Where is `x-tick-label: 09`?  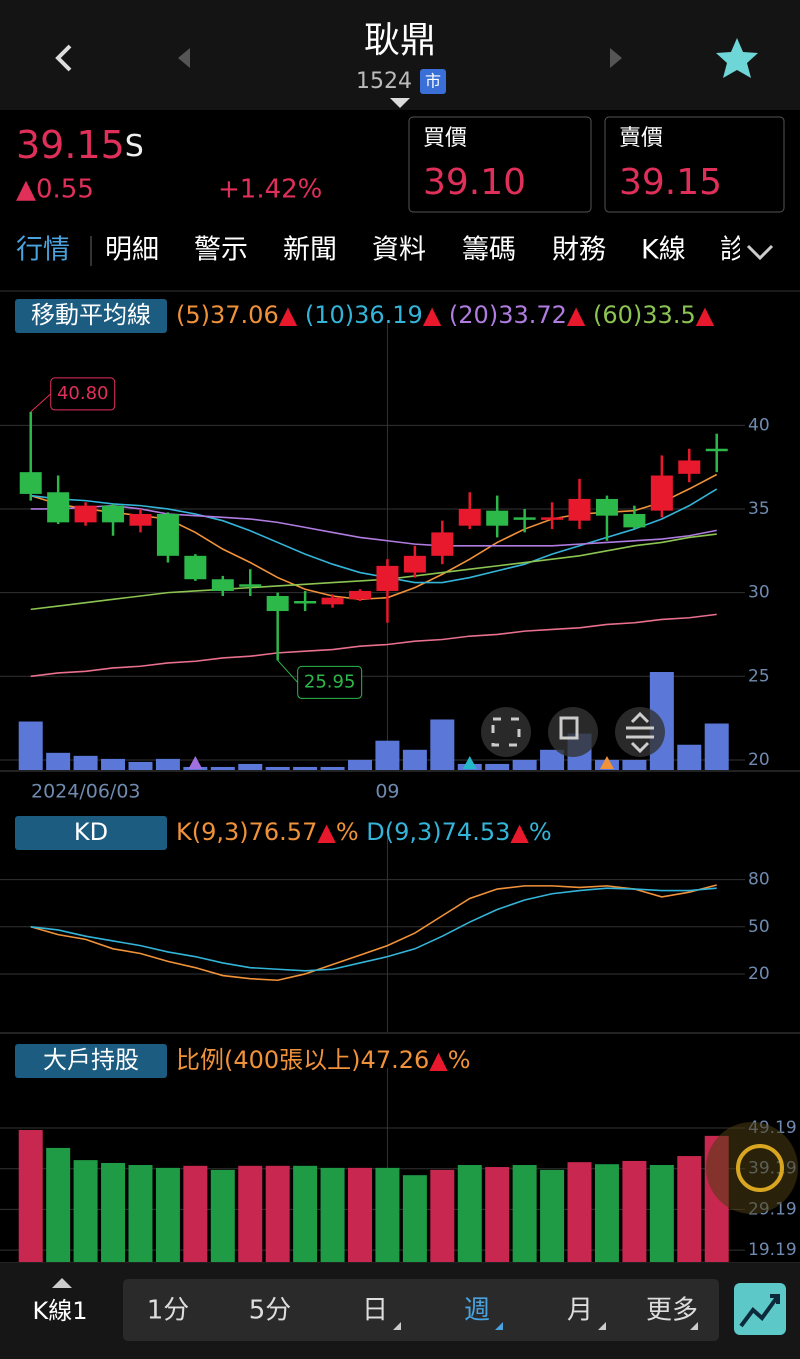 x-tick-label: 09 is located at coordinates (387, 792).